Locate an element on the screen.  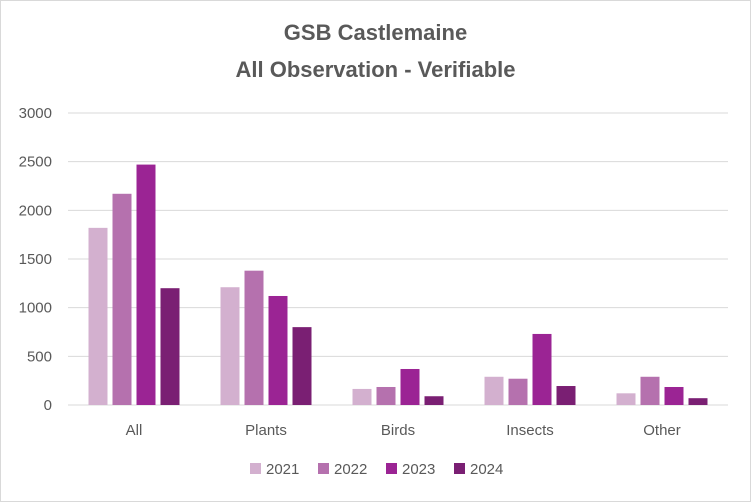
chart-subtitle: All Observation - Verifiable is located at coordinates (375, 69).